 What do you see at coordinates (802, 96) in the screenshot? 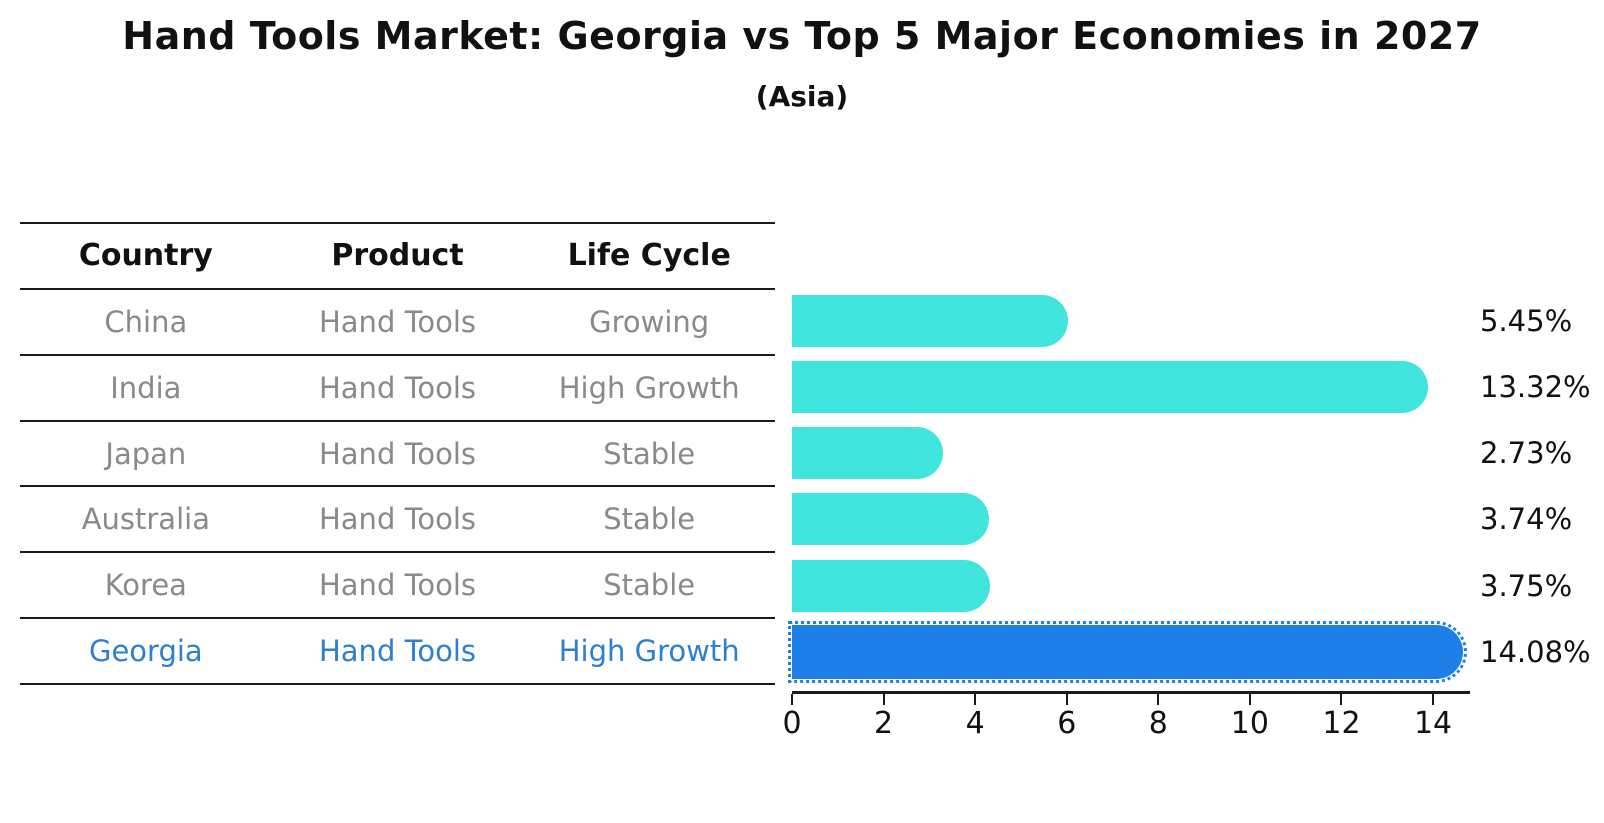
I see `page-subtitle: (Asia)` at bounding box center [802, 96].